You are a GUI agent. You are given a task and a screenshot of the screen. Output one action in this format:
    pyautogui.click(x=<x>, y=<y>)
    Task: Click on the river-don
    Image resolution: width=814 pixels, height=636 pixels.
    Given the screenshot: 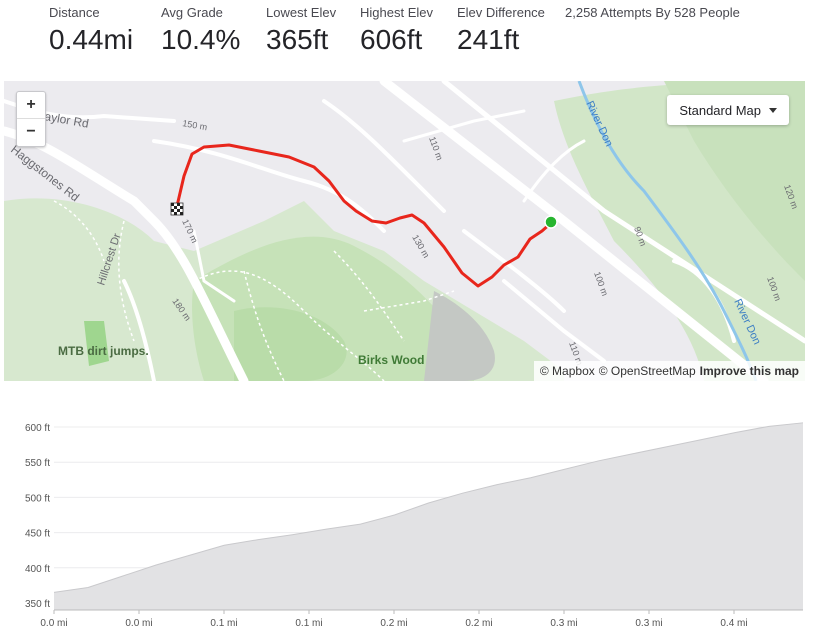 What is the action you would take?
    pyautogui.click(x=667, y=231)
    